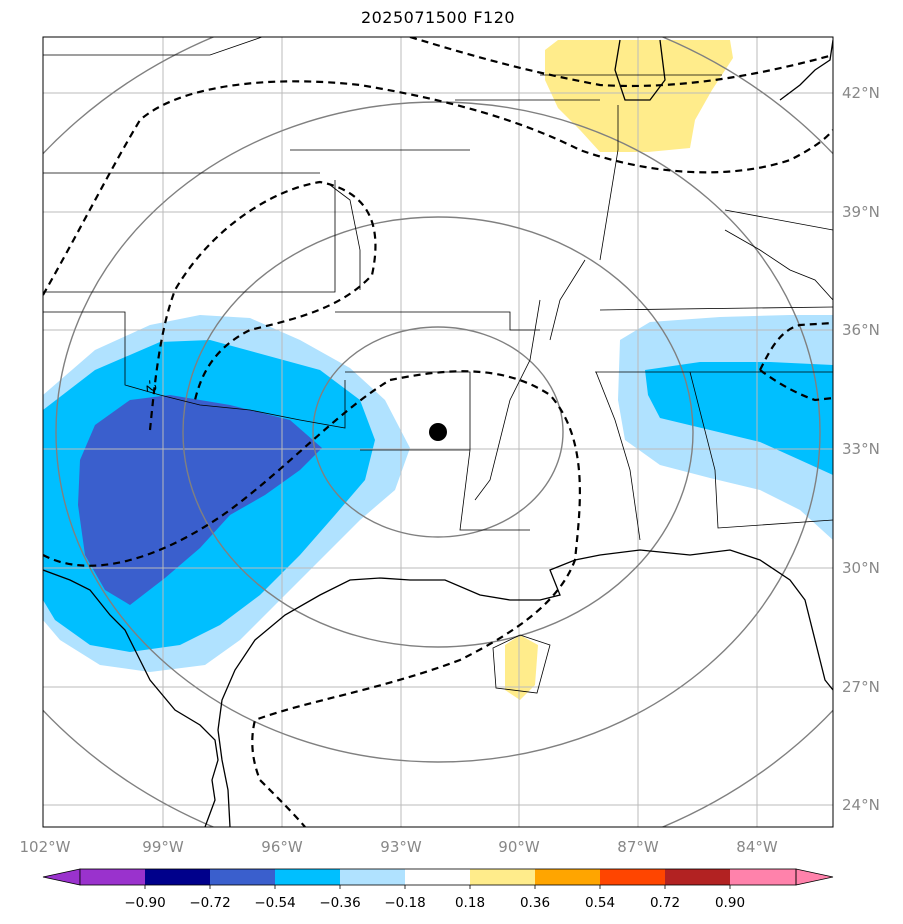 Image resolution: width=903 pixels, height=924 pixels. I want to click on lat-label: 33°N, so click(861, 449).